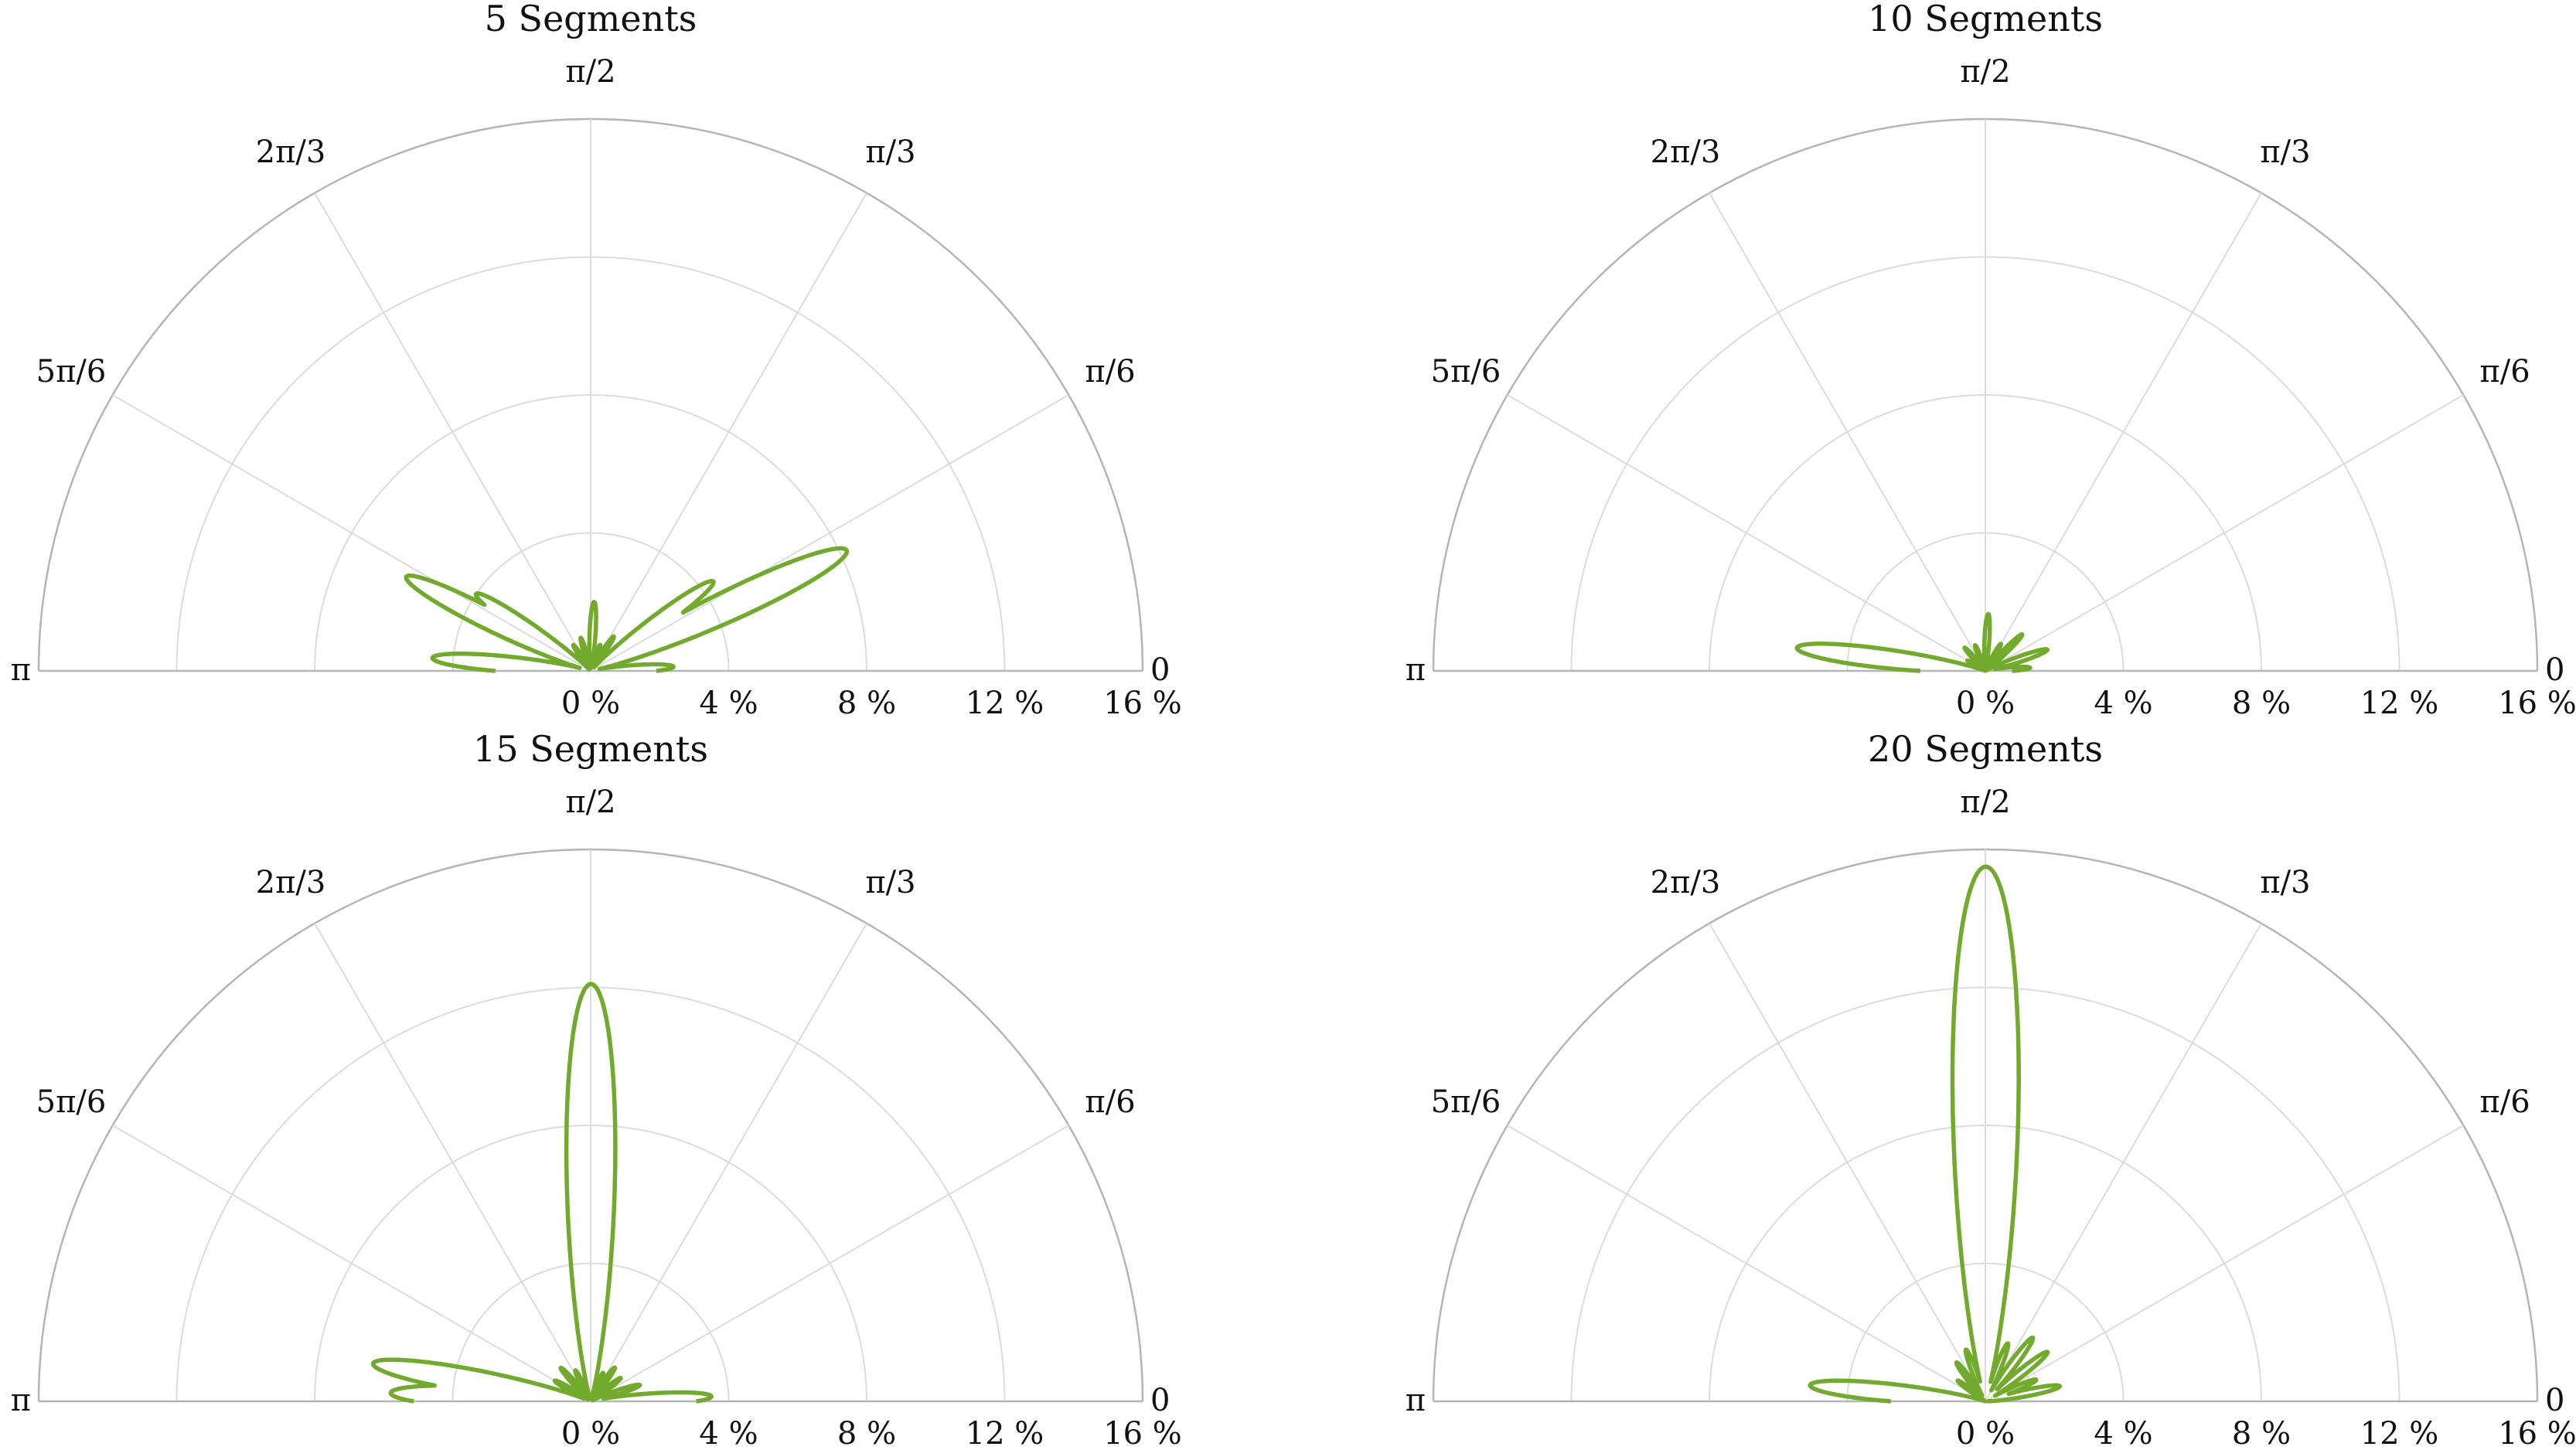 The image size is (2576, 1450). I want to click on panel-title: 5 Segments, so click(591, 19).